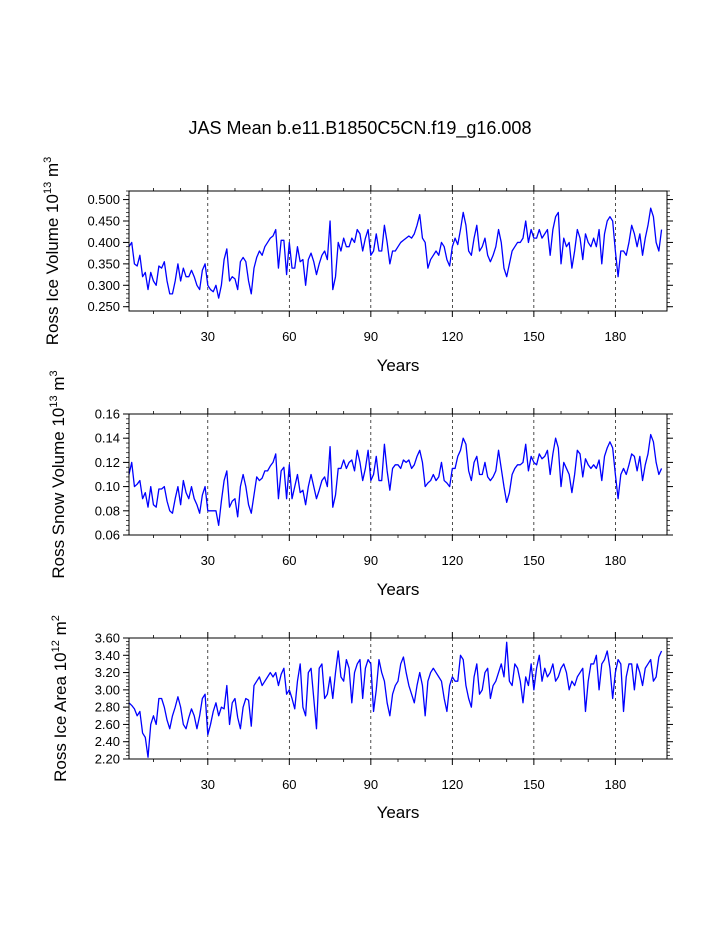  I want to click on y-tick-label: 0.10, so click(107, 486).